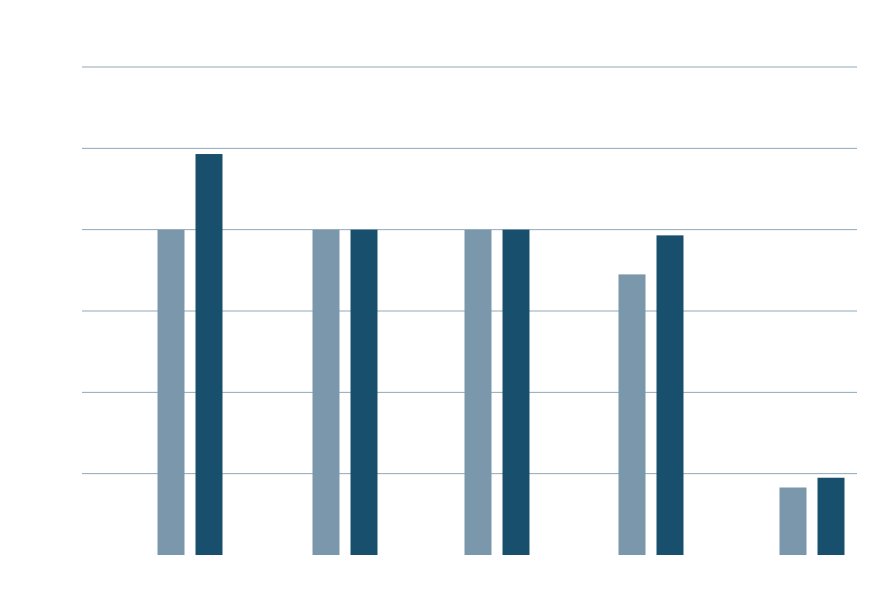 This screenshot has height=594, width=876. I want to click on bar-series2-category2, so click(364, 392).